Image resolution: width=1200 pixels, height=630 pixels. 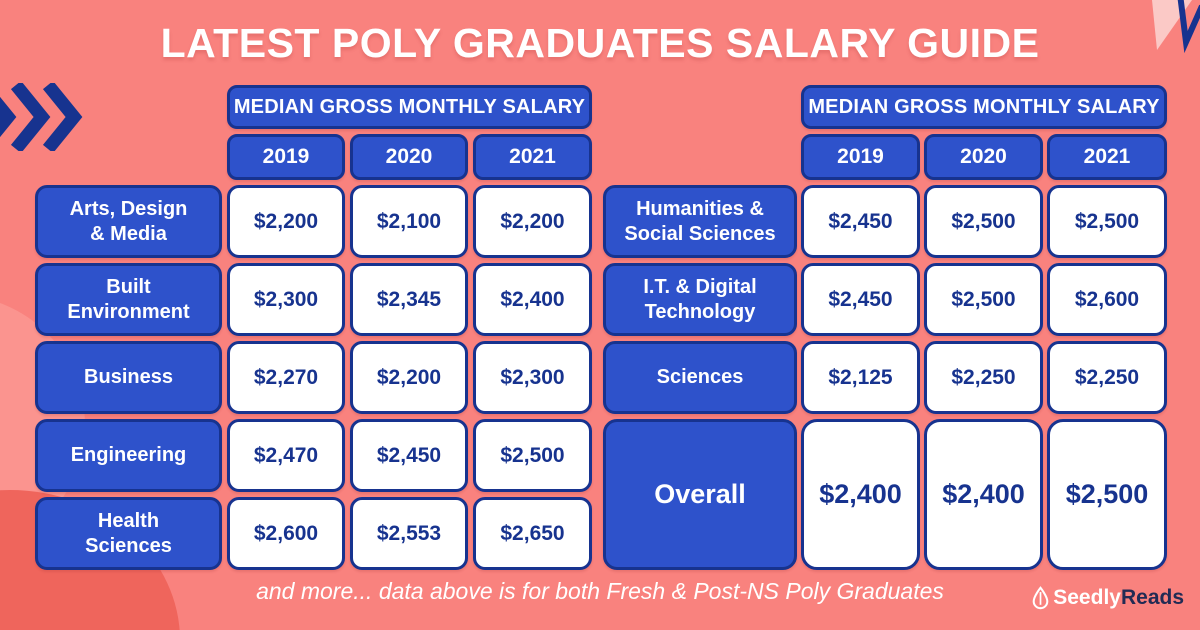 What do you see at coordinates (128, 299) in the screenshot?
I see `category-label: Built Environment` at bounding box center [128, 299].